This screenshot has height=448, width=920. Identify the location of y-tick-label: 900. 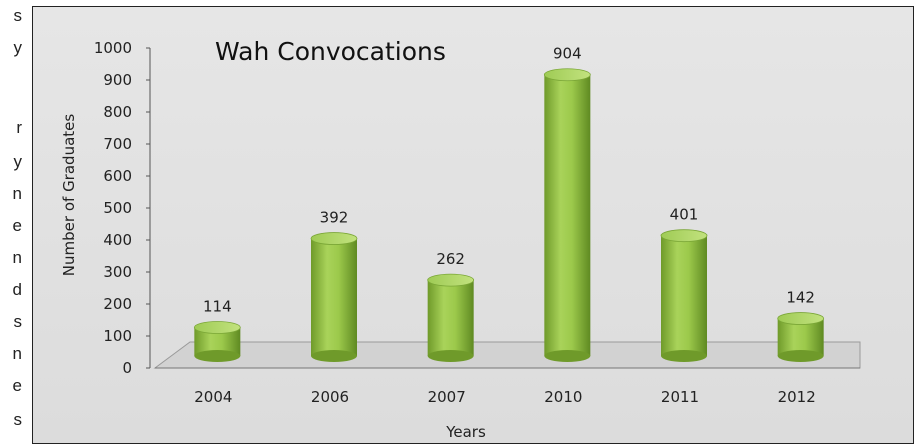
(117, 80).